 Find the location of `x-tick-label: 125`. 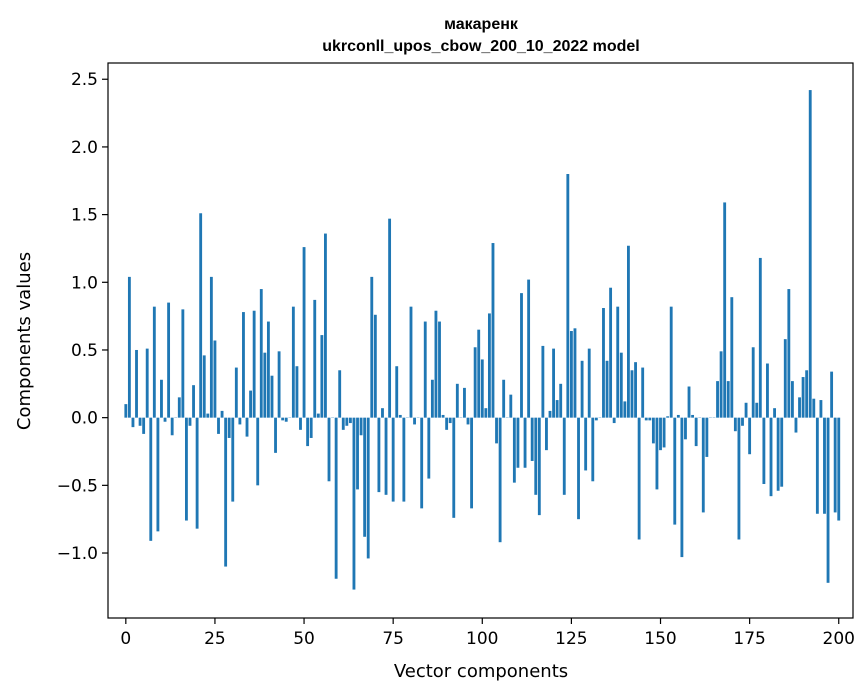

x-tick-label: 125 is located at coordinates (571, 639).